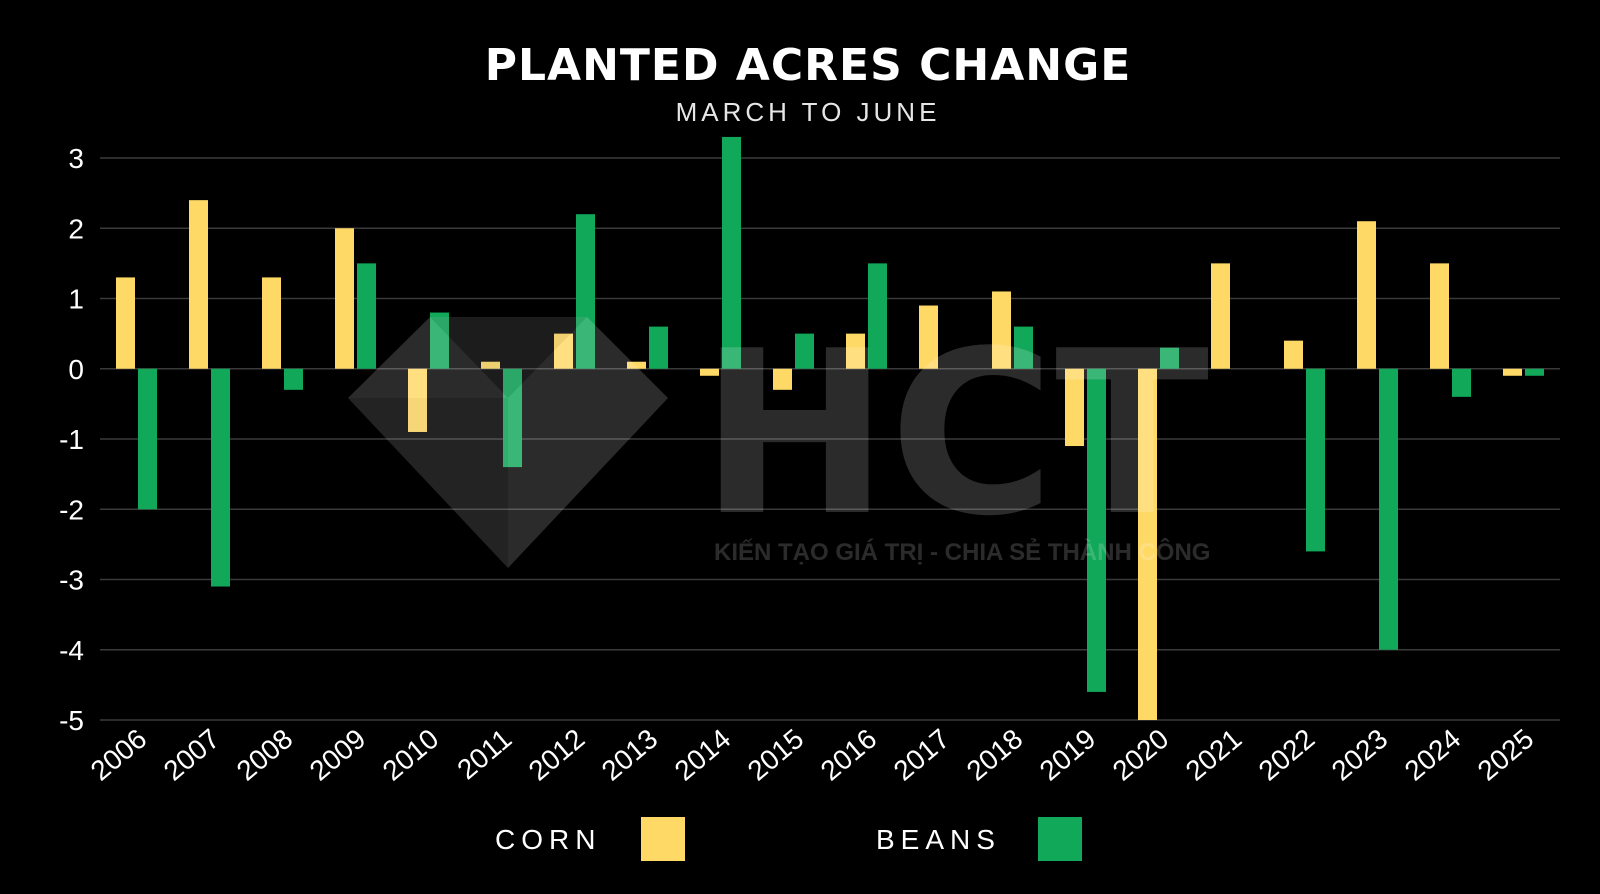 Image resolution: width=1600 pixels, height=894 pixels. Describe the element at coordinates (1147, 544) in the screenshot. I see `bar-corn-2020` at that location.